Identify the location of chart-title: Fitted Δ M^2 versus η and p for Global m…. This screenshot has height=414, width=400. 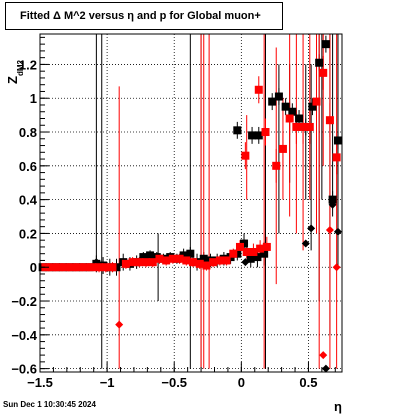
(144, 16).